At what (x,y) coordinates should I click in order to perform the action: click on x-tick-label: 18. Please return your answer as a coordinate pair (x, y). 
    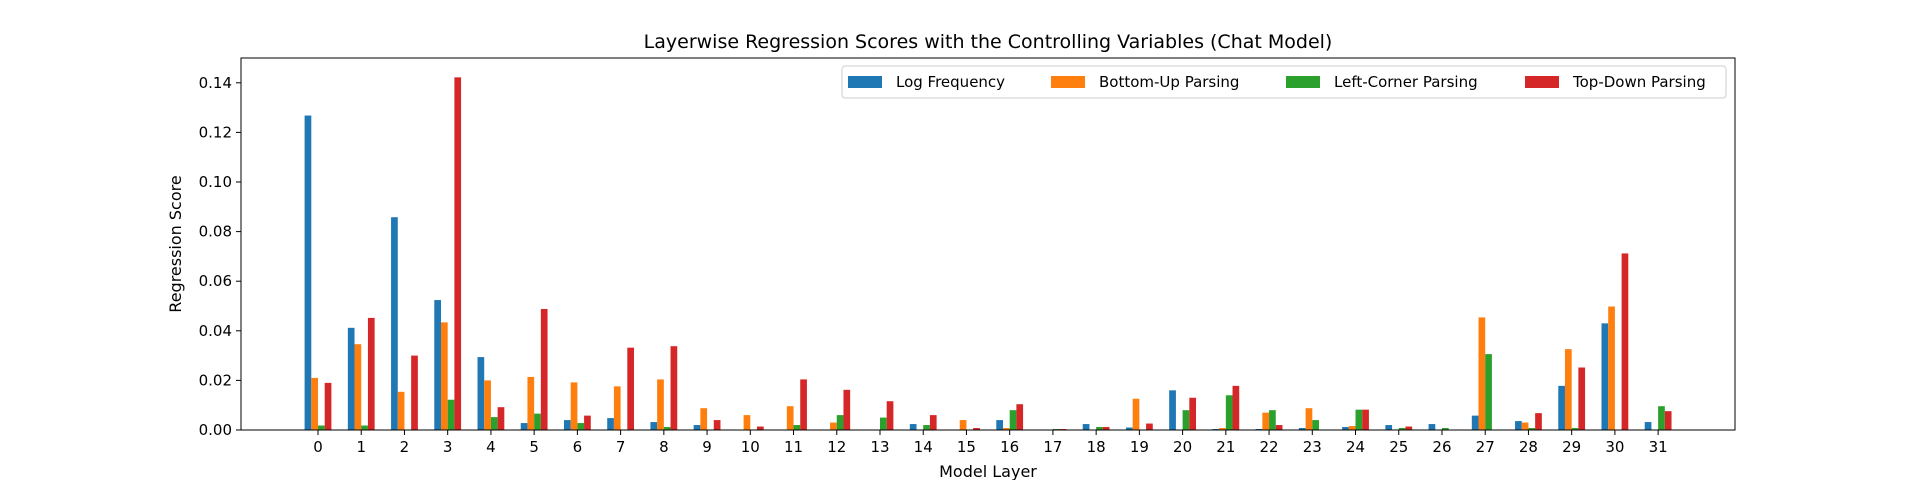
    Looking at the image, I should click on (1096, 447).